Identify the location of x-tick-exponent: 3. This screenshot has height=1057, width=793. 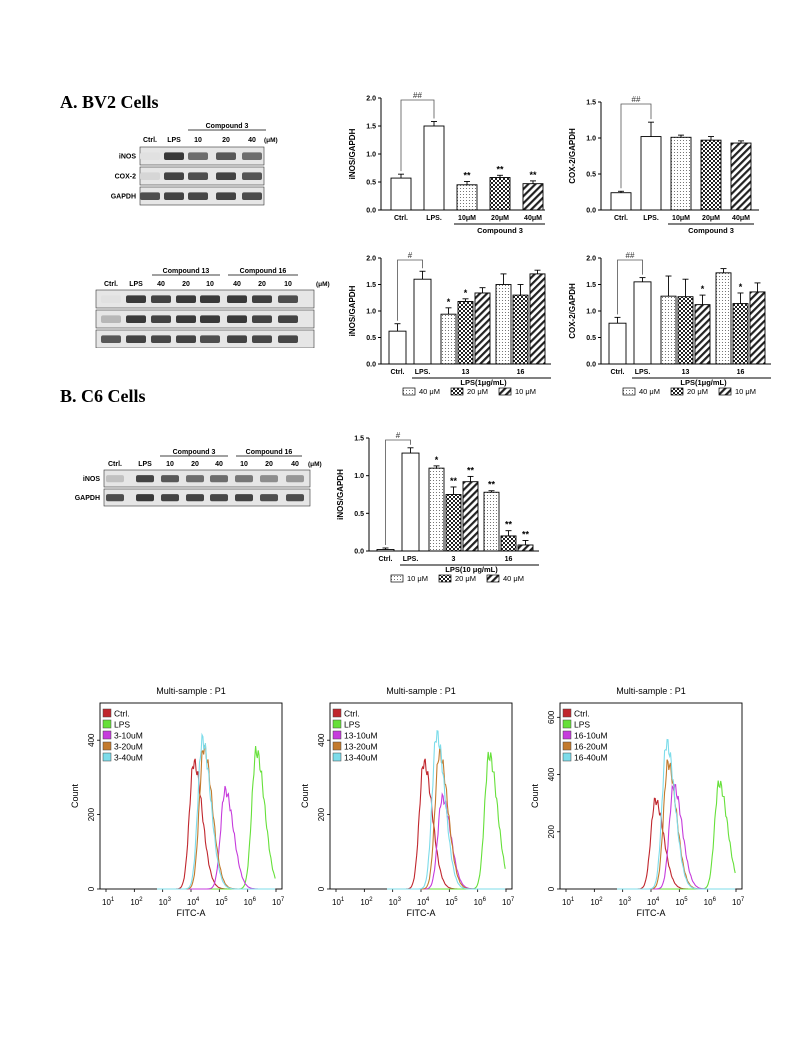
(630, 900).